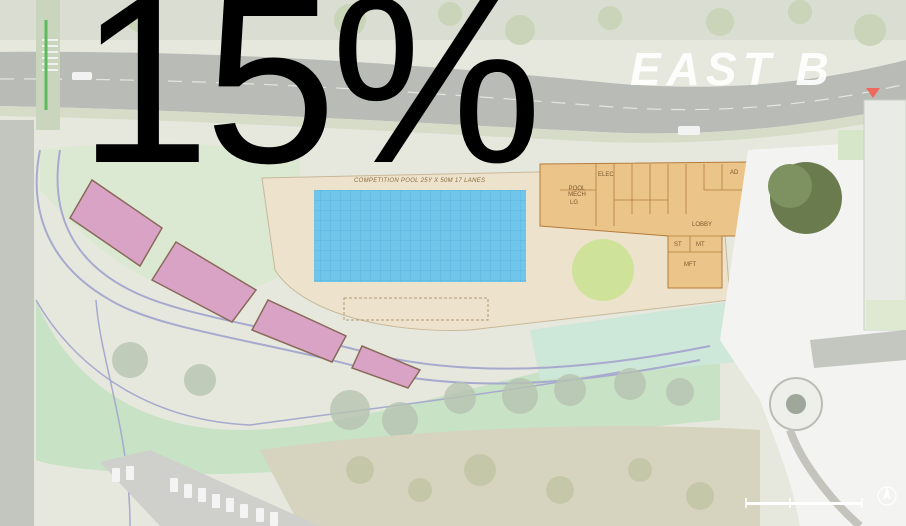 The width and height of the screenshot is (906, 526). Describe the element at coordinates (17, 323) in the screenshot. I see `side-road` at that location.